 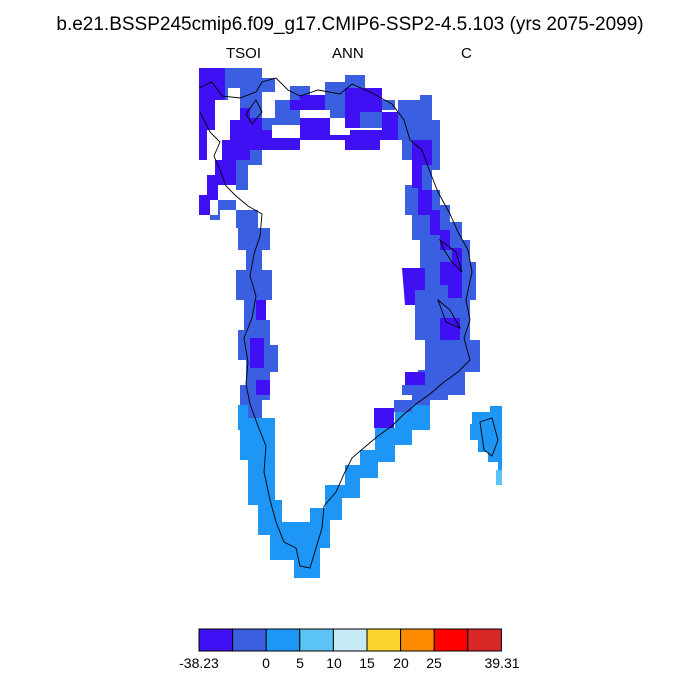 What do you see at coordinates (466, 53) in the screenshot?
I see `units-label: C` at bounding box center [466, 53].